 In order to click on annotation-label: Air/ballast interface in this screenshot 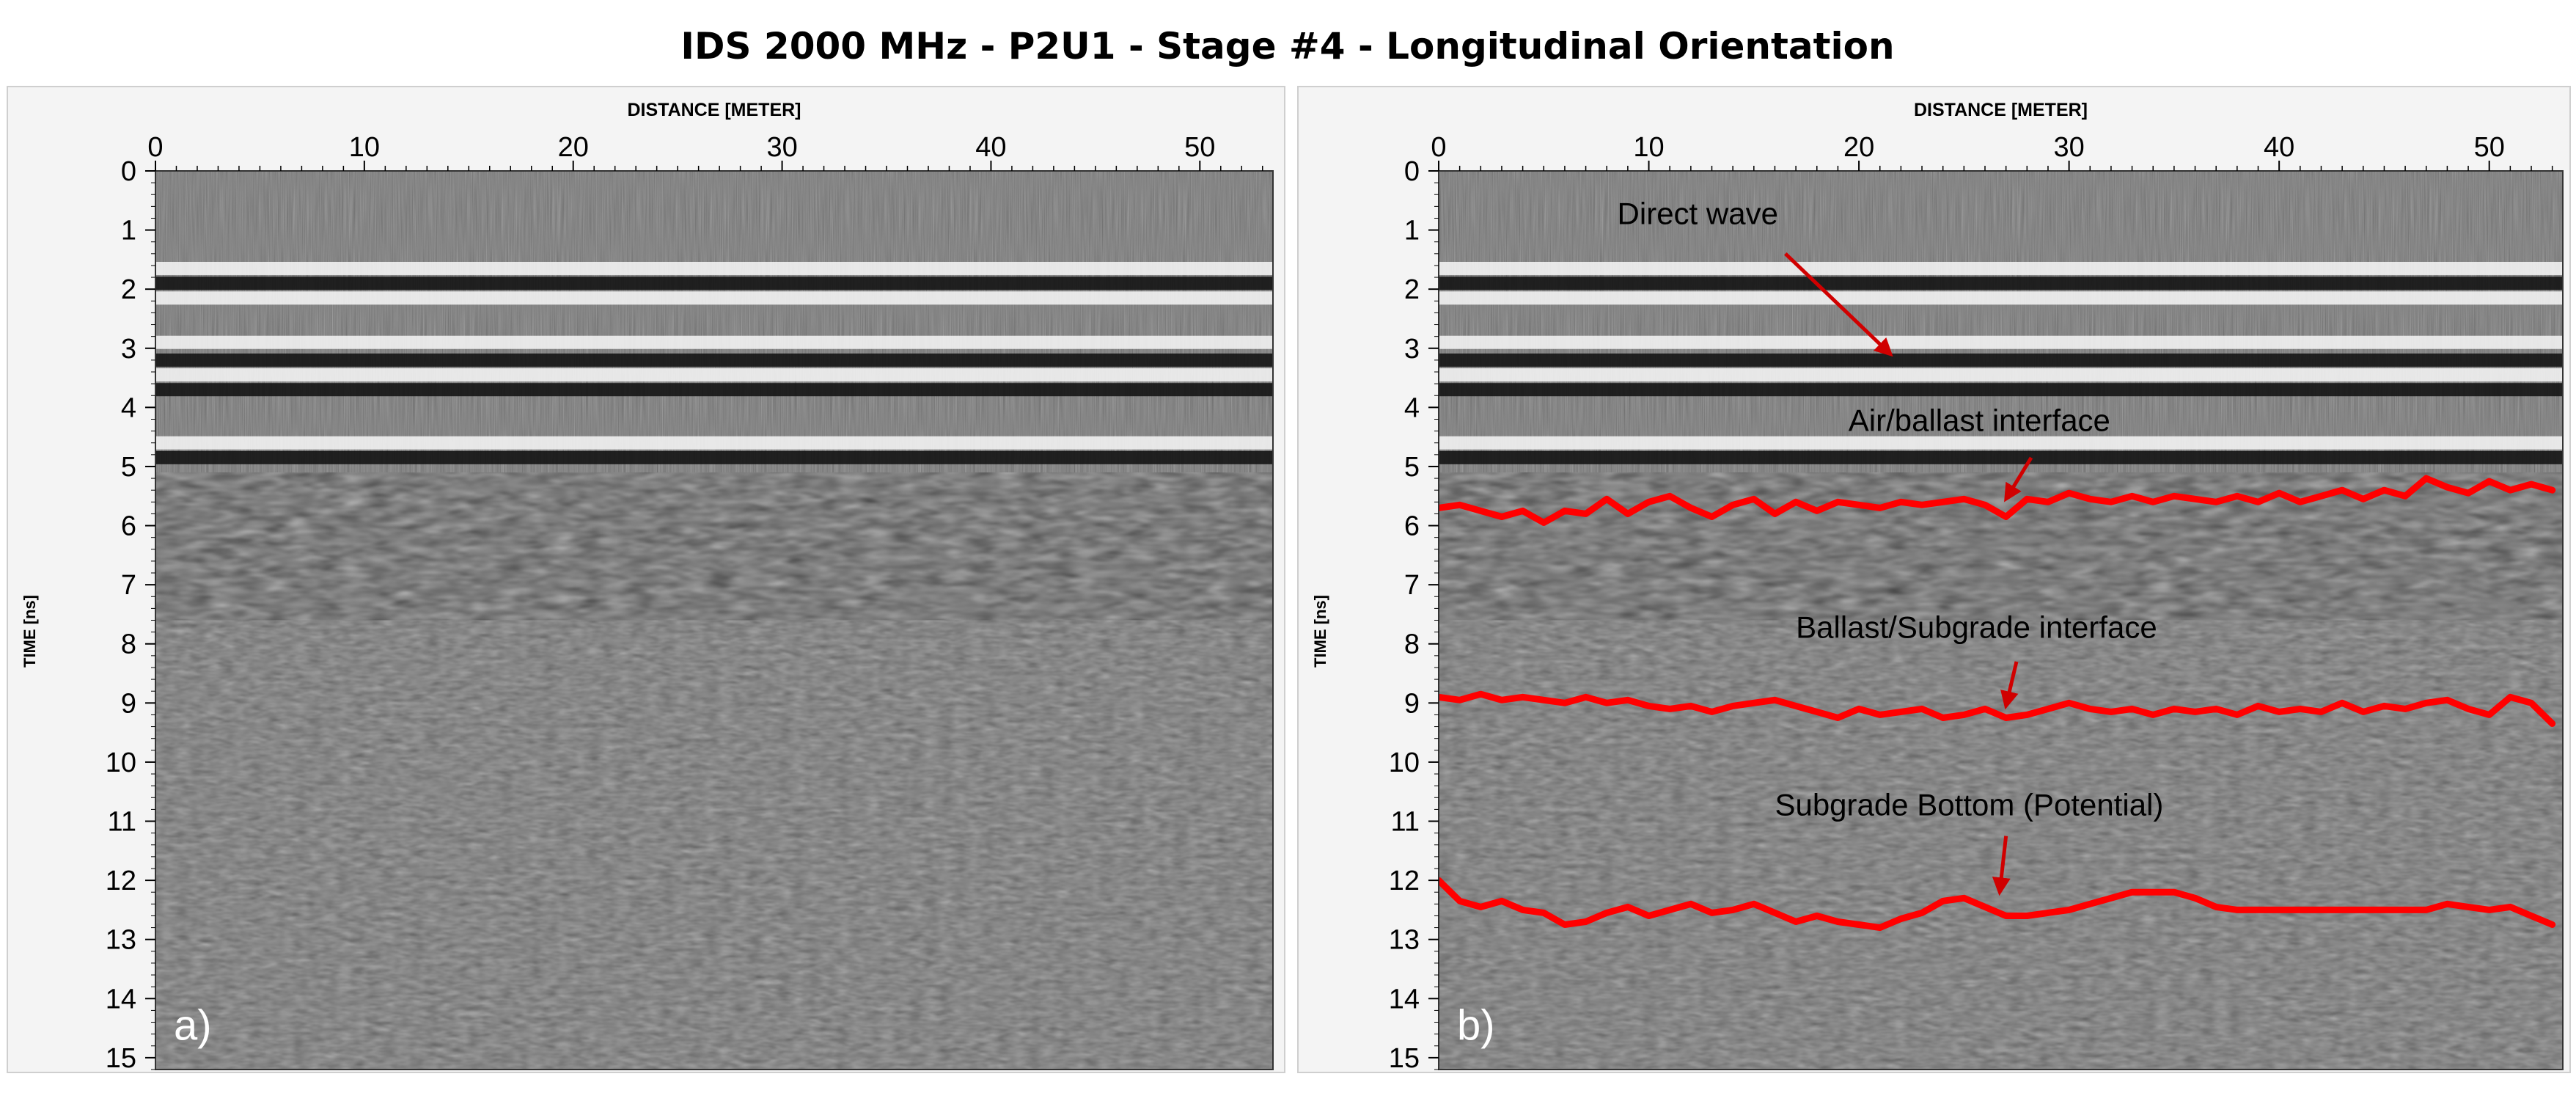, I will do `click(1979, 421)`.